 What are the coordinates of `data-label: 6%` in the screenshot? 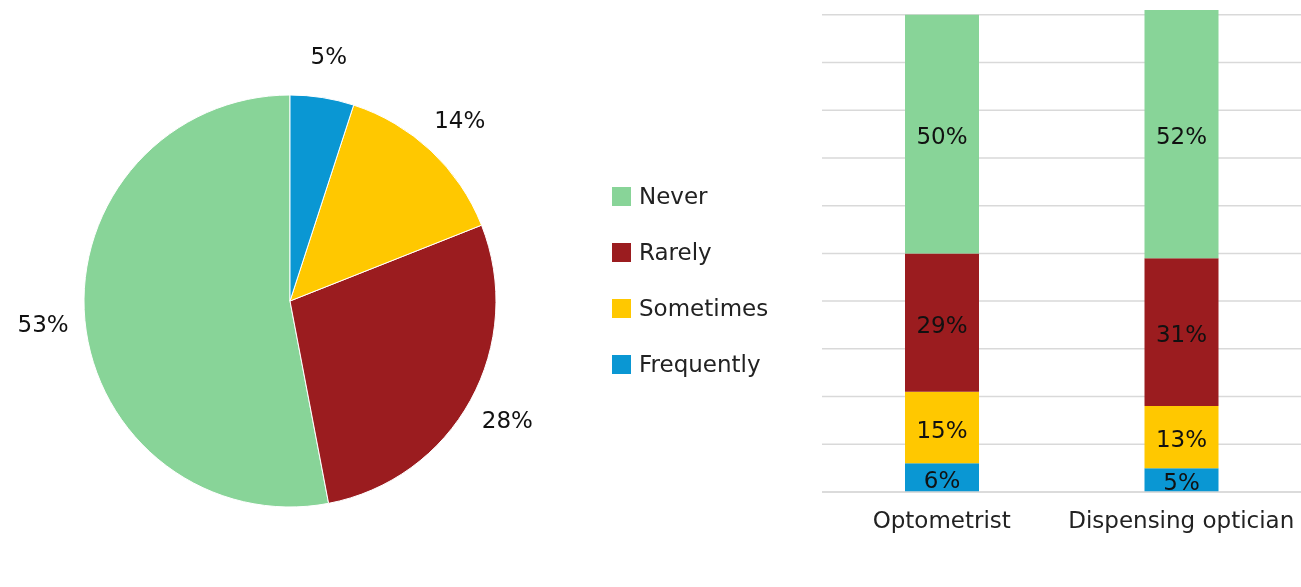 It's located at (942, 479).